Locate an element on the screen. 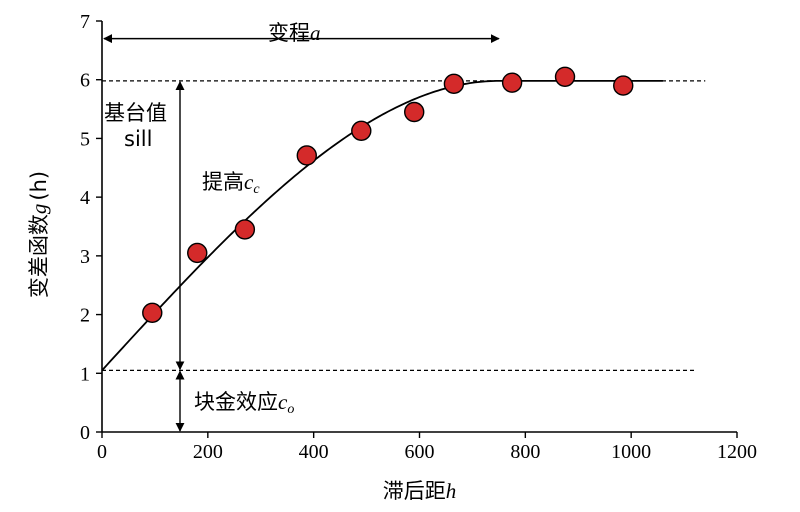 The image size is (800, 512). y-tick-label: 6 is located at coordinates (85, 81).